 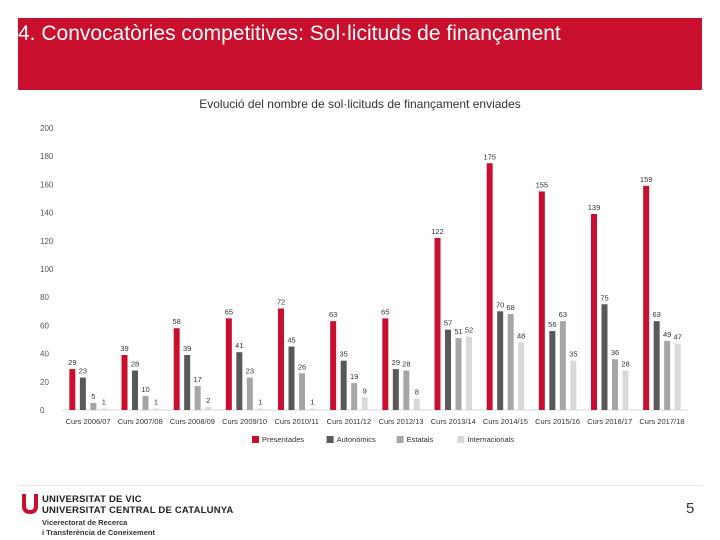 What do you see at coordinates (646, 179) in the screenshot?
I see `data-label: 159` at bounding box center [646, 179].